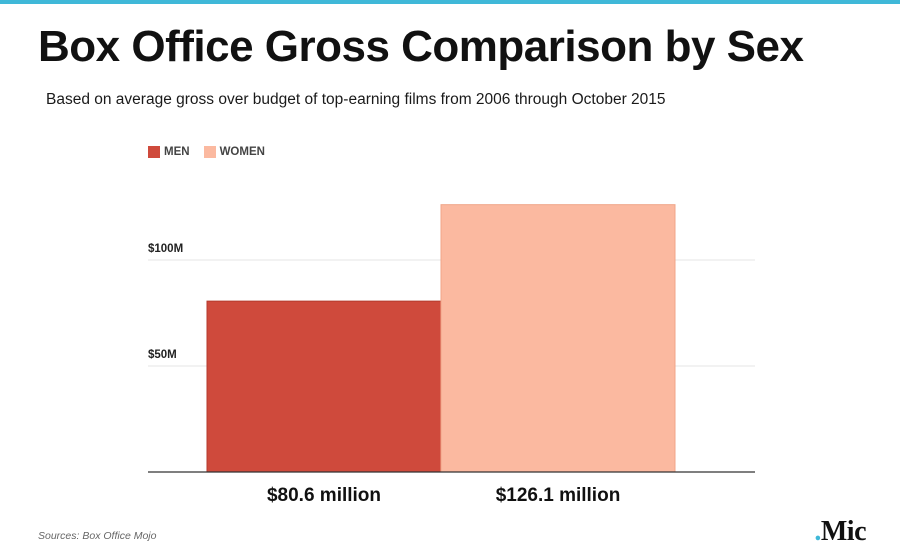  I want to click on source-note: Sources: Box Office Mojo, so click(97, 536).